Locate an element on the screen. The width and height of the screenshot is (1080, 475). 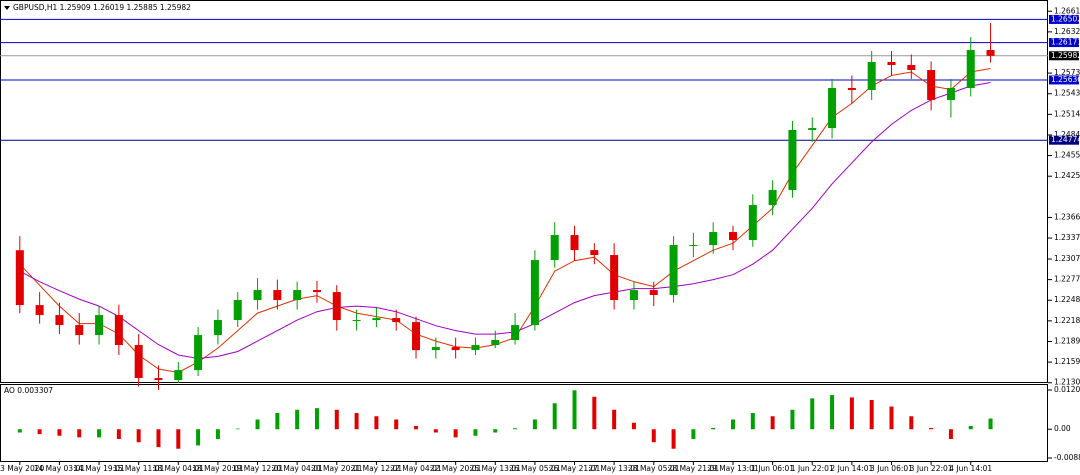
y-tick-label: 1.22779 is located at coordinates (1067, 279).